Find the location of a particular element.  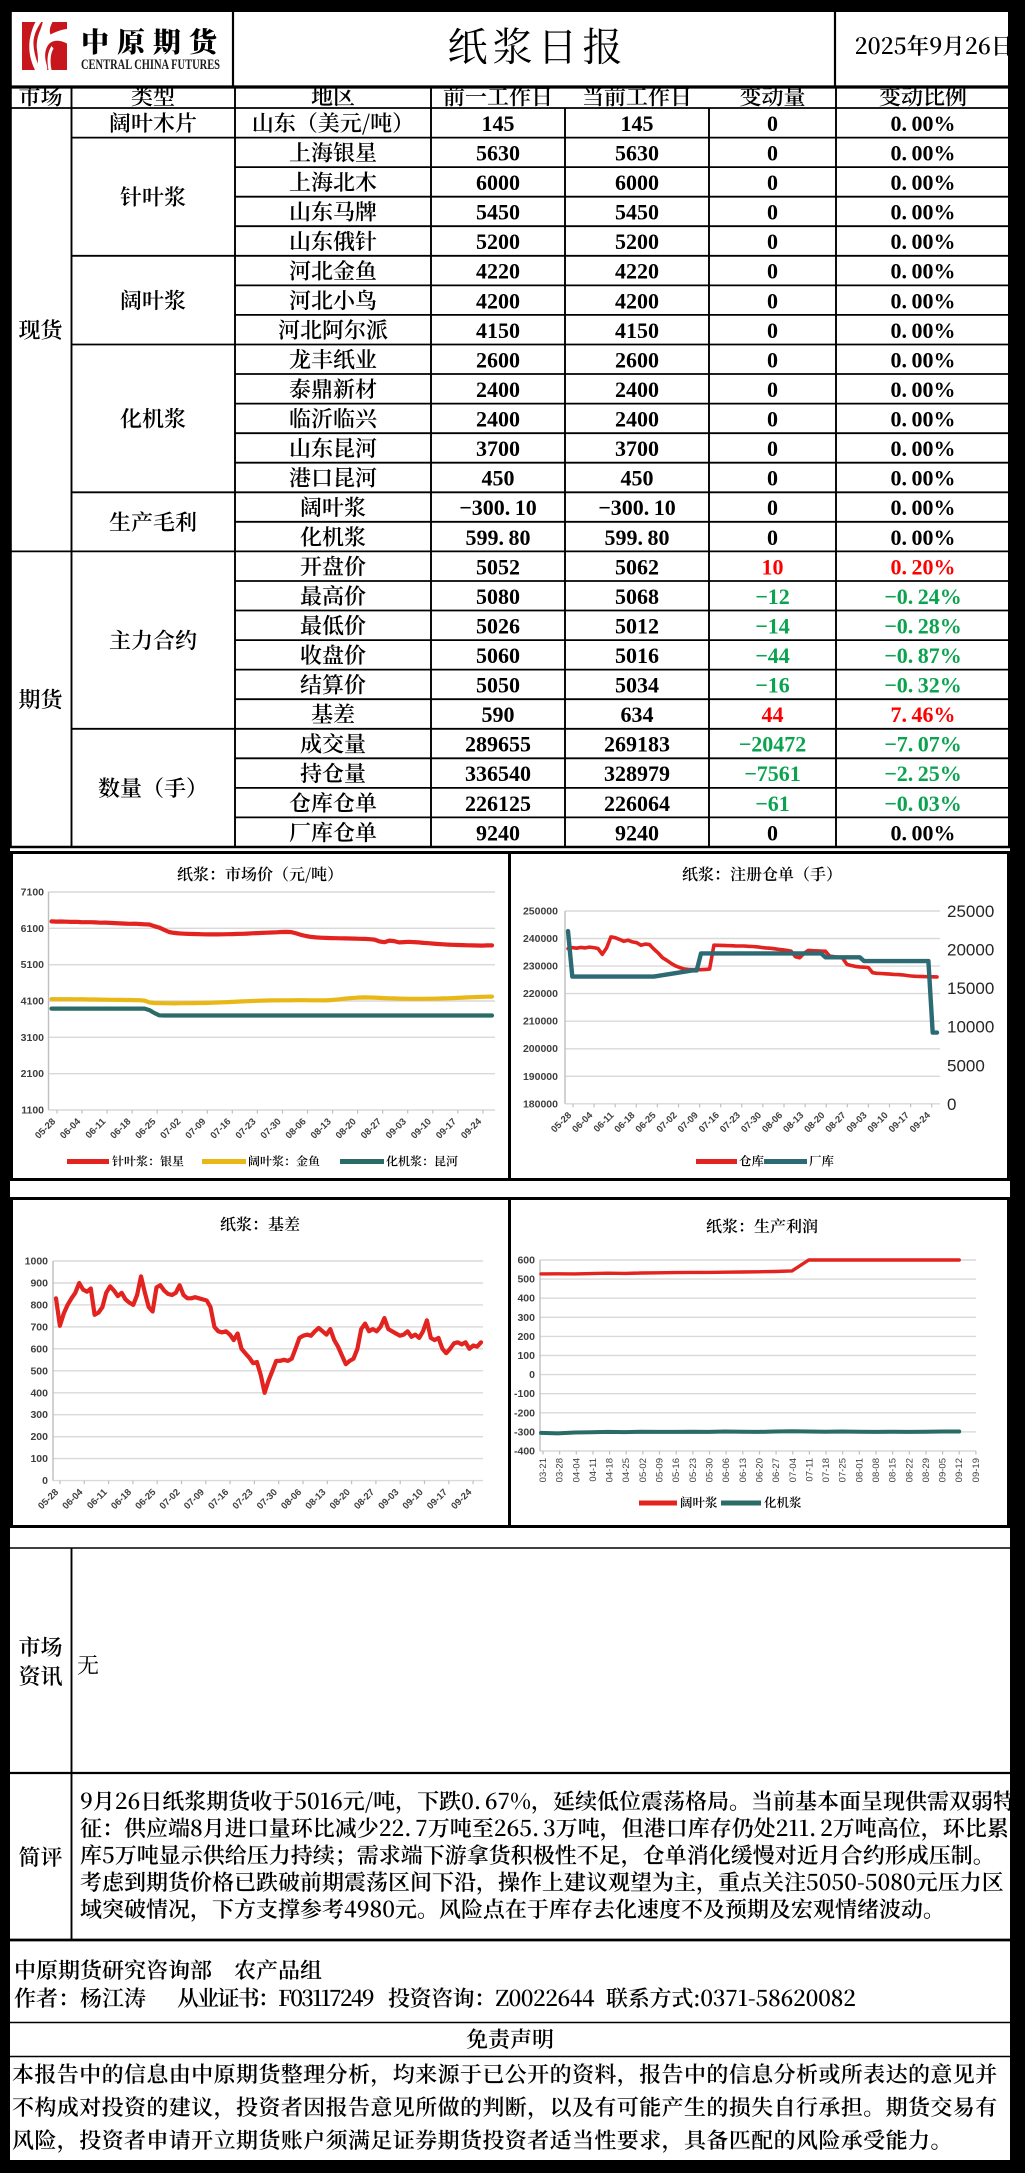

svg-text: 5000 is located at coordinates (966, 1065).